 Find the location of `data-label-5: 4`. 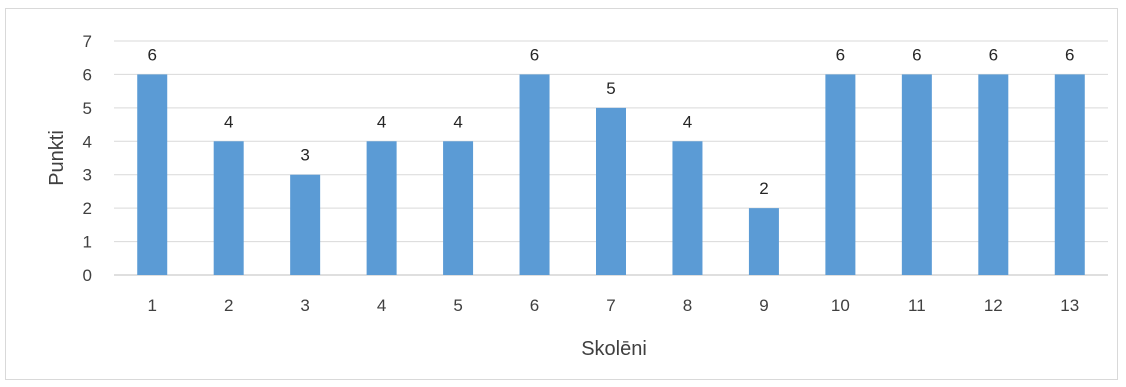

data-label-5: 4 is located at coordinates (457, 121).